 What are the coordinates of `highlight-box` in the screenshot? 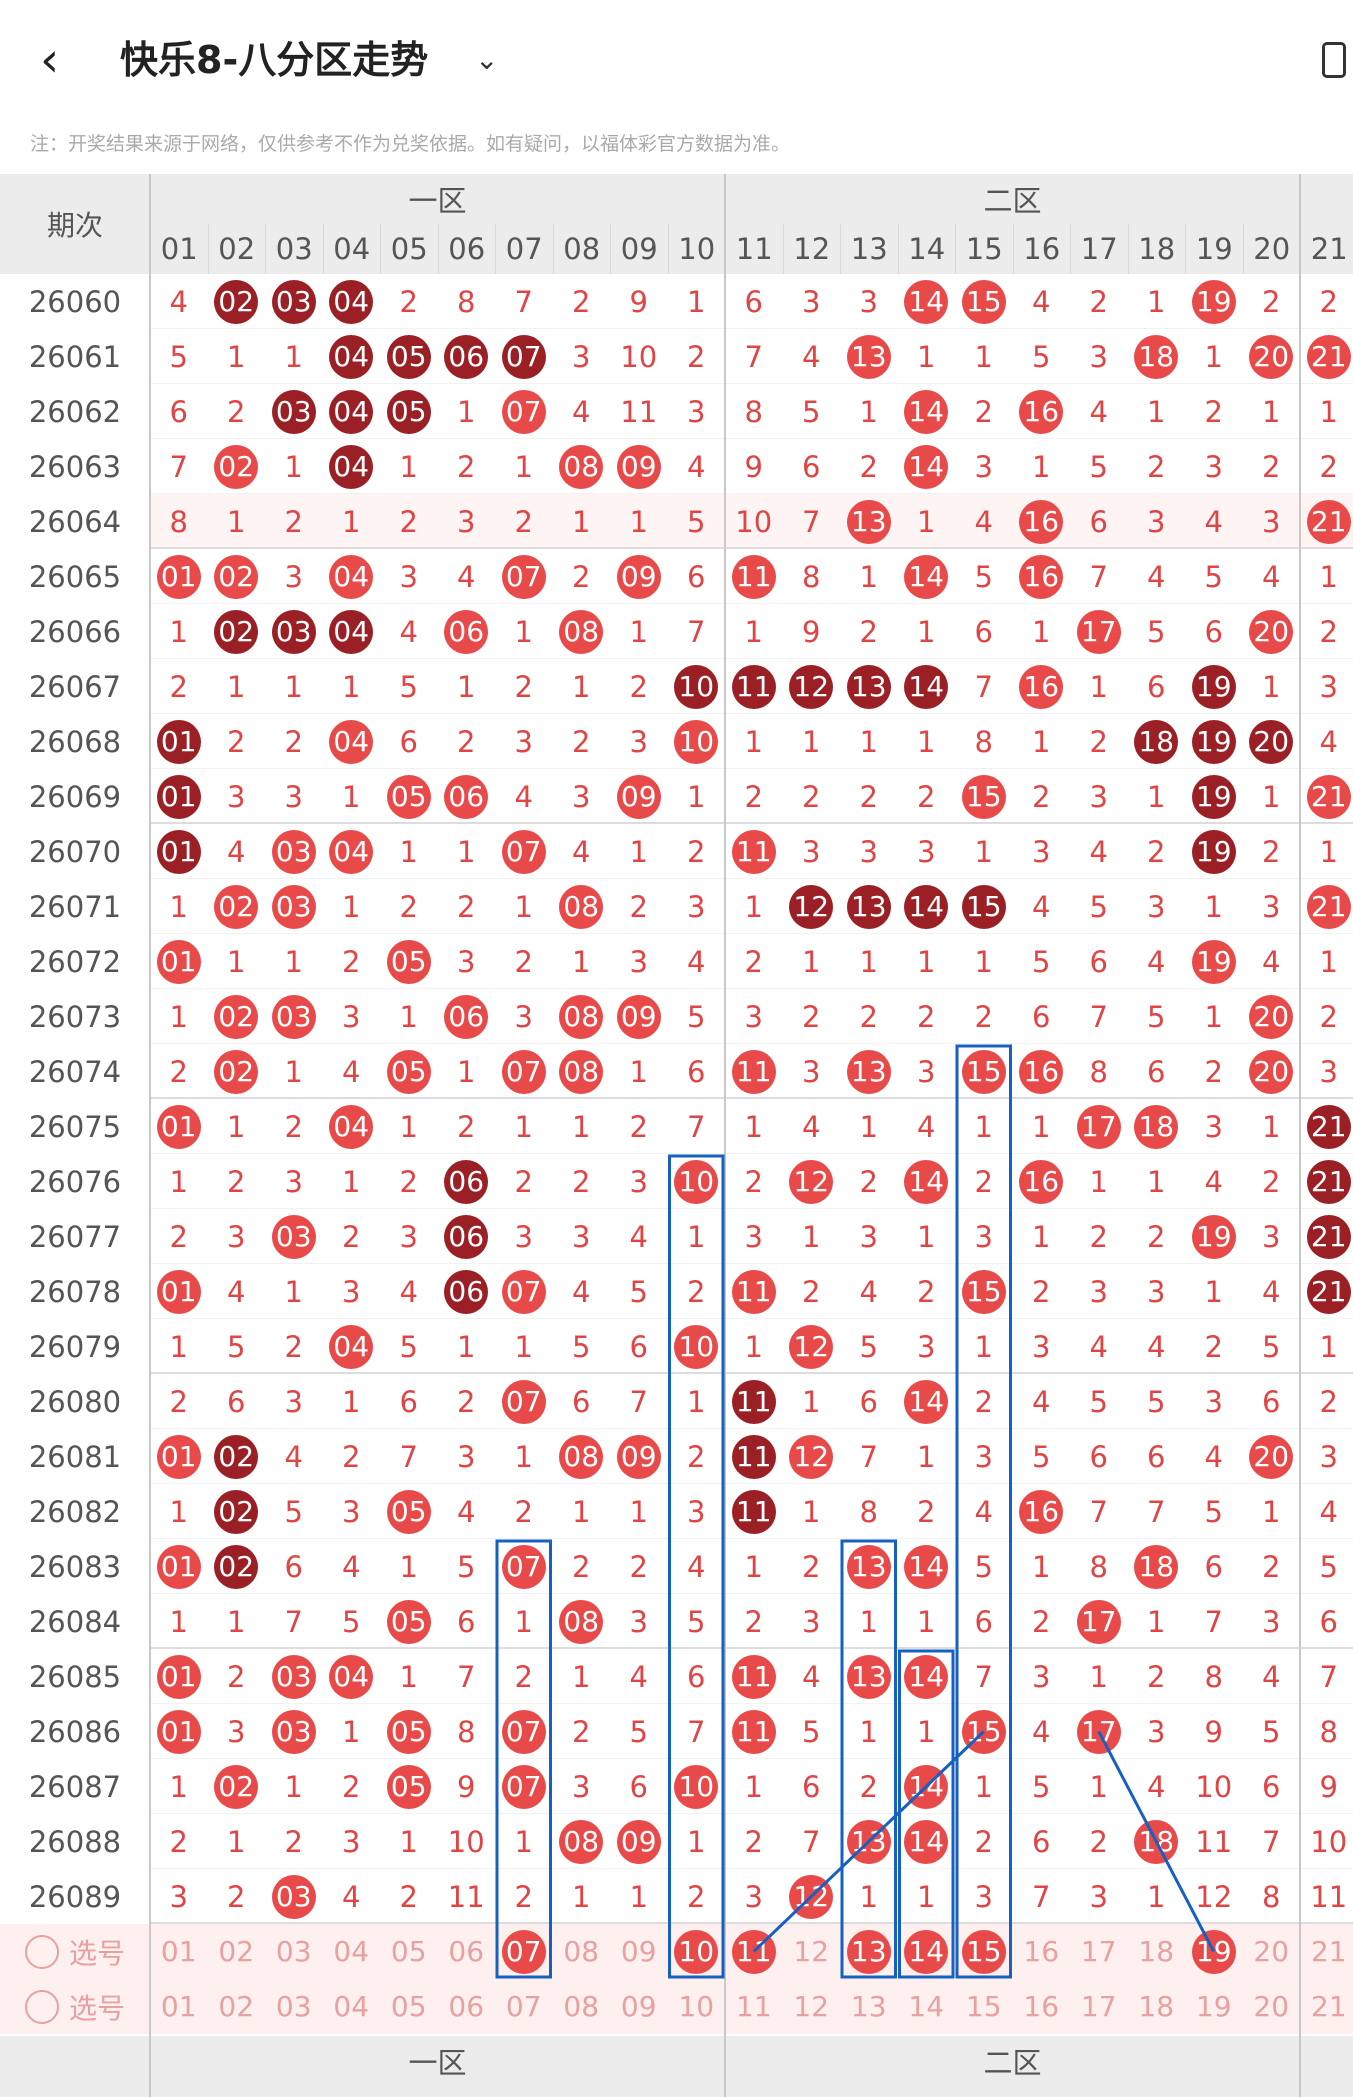 It's located at (696, 1566).